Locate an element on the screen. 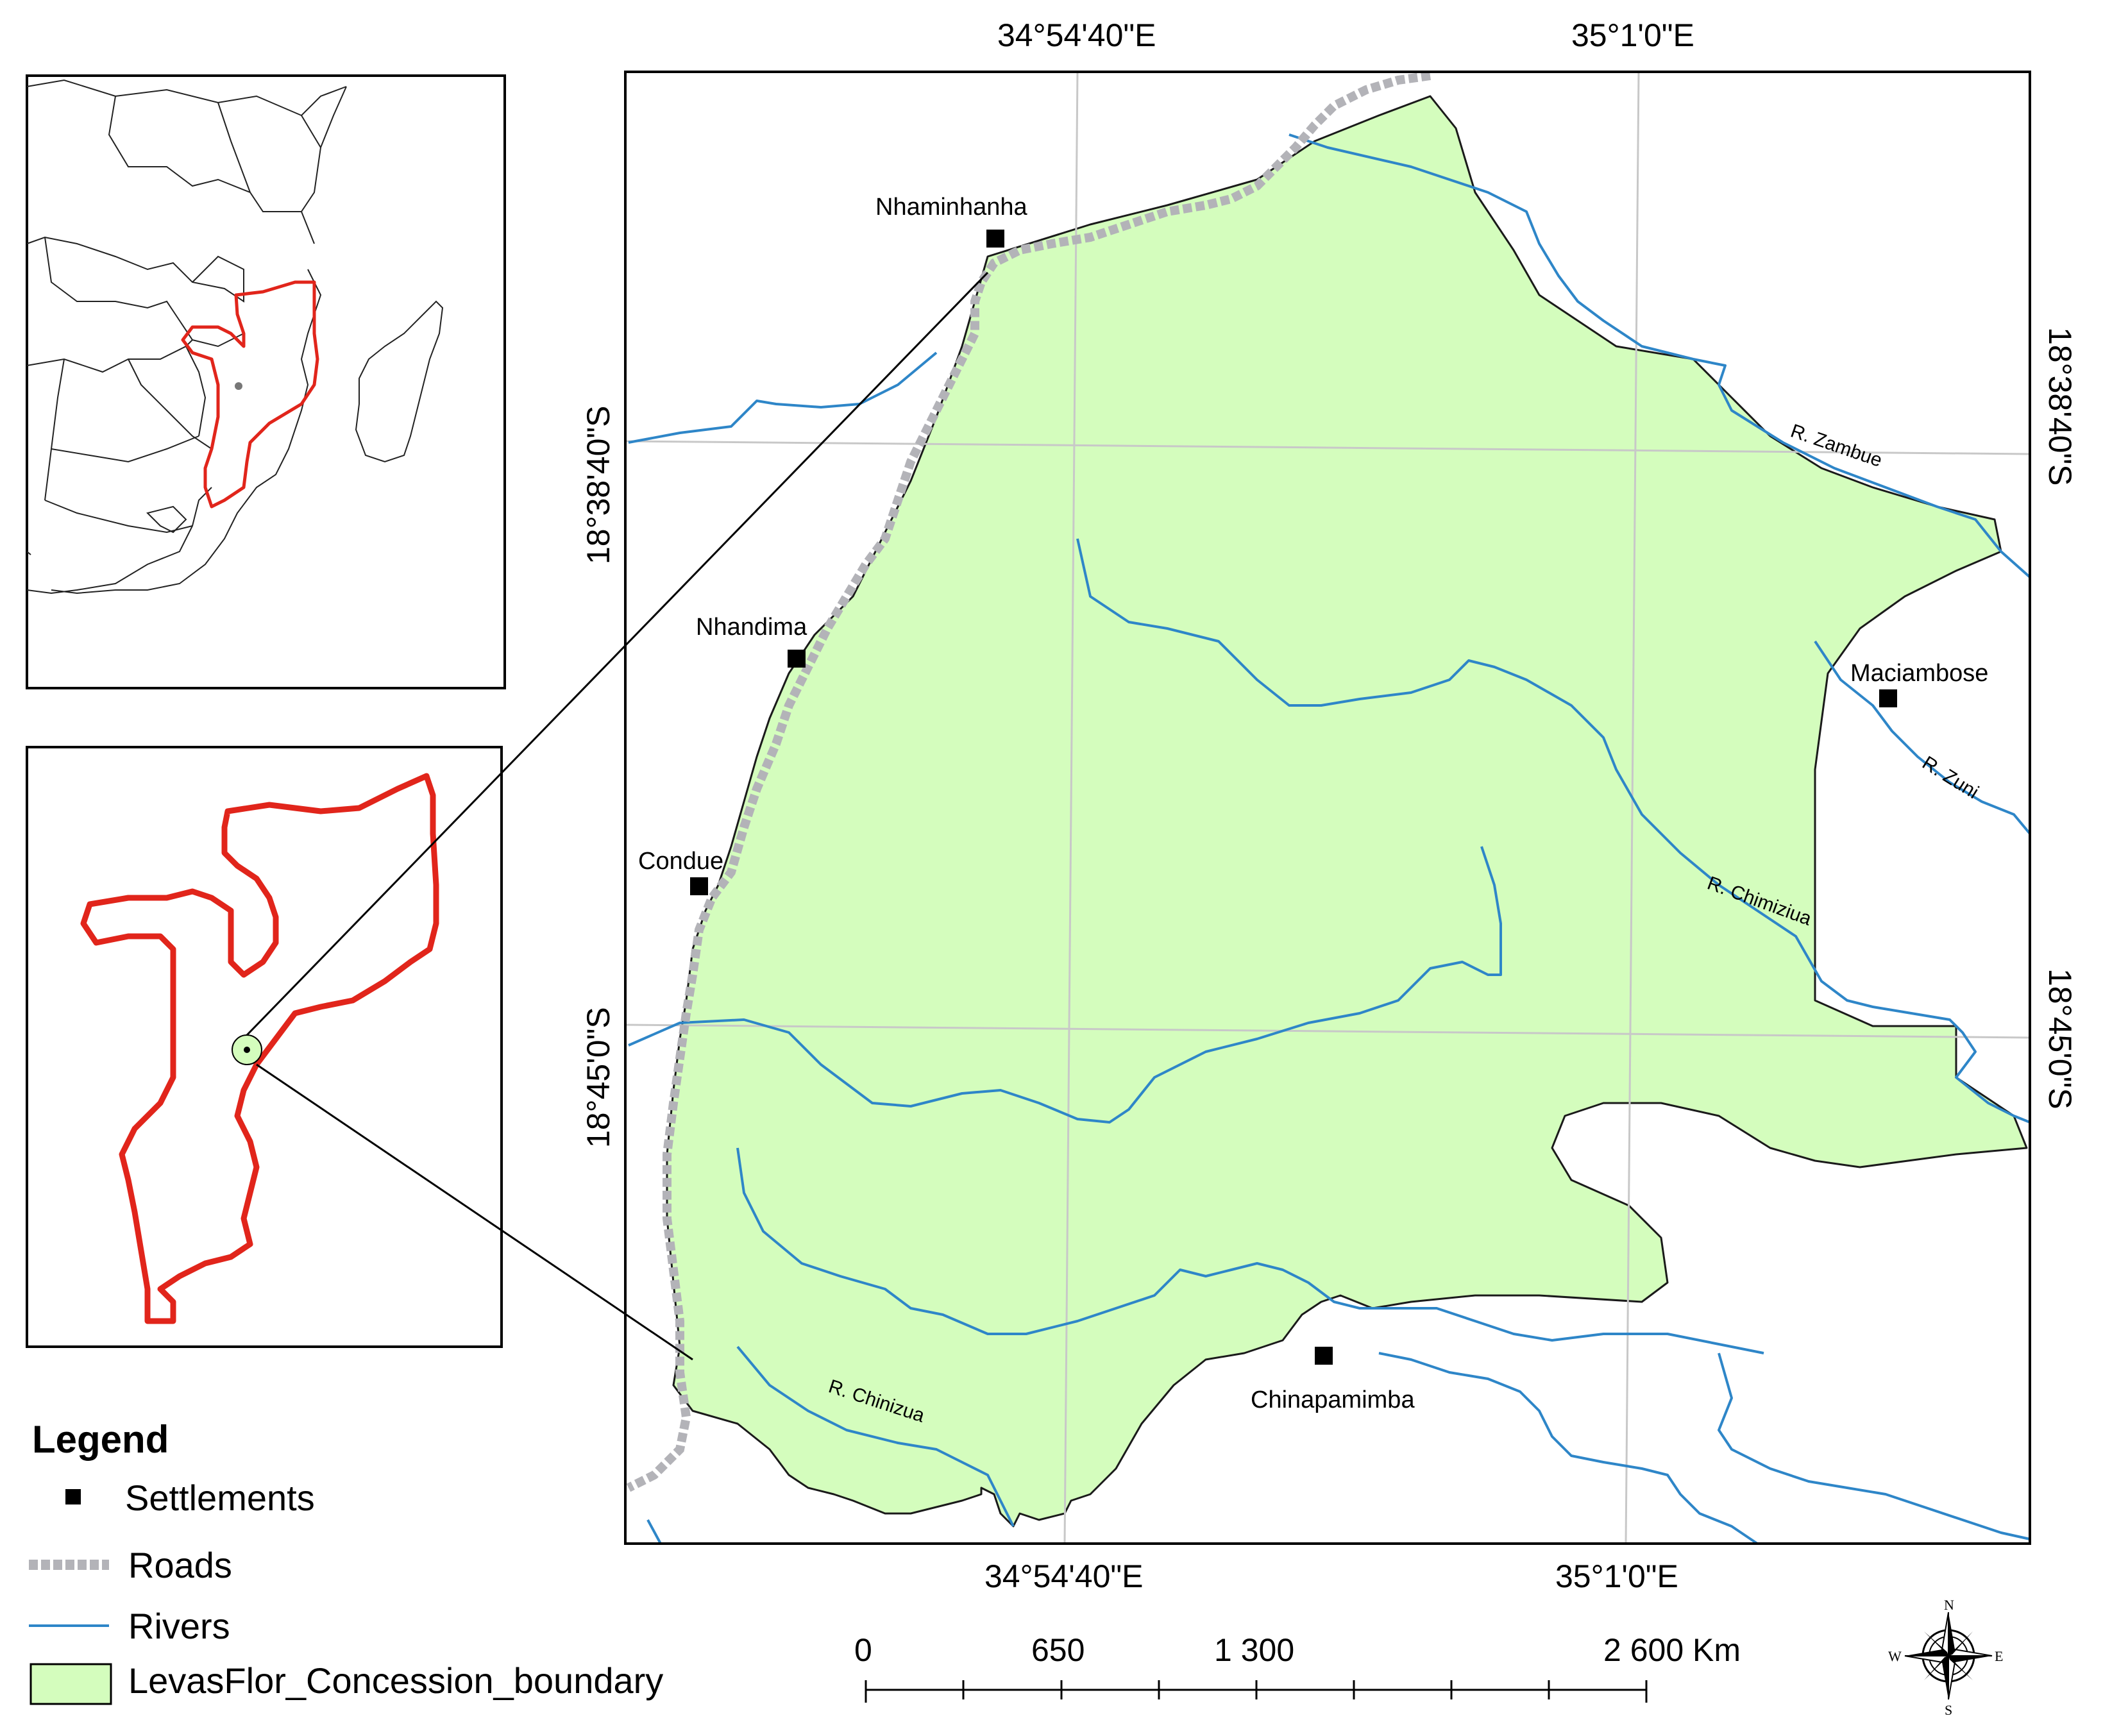  legend-symbol-concession is located at coordinates (71, 1684).